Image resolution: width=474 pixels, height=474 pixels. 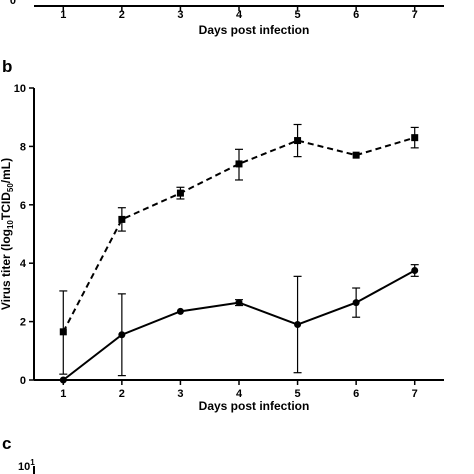 What do you see at coordinates (356, 394) in the screenshot?
I see `panel-b-x-tick-label: 6` at bounding box center [356, 394].